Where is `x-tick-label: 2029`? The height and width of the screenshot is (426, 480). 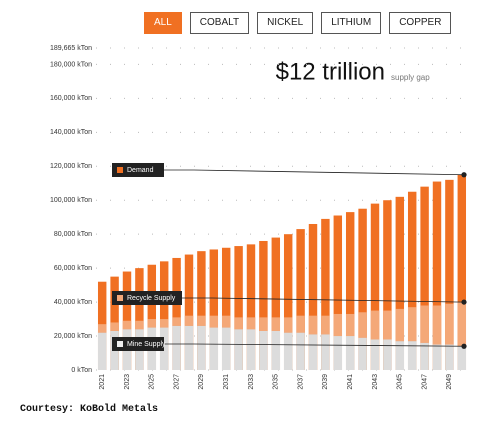
x-tick-label: 2029 is located at coordinates (201, 382).